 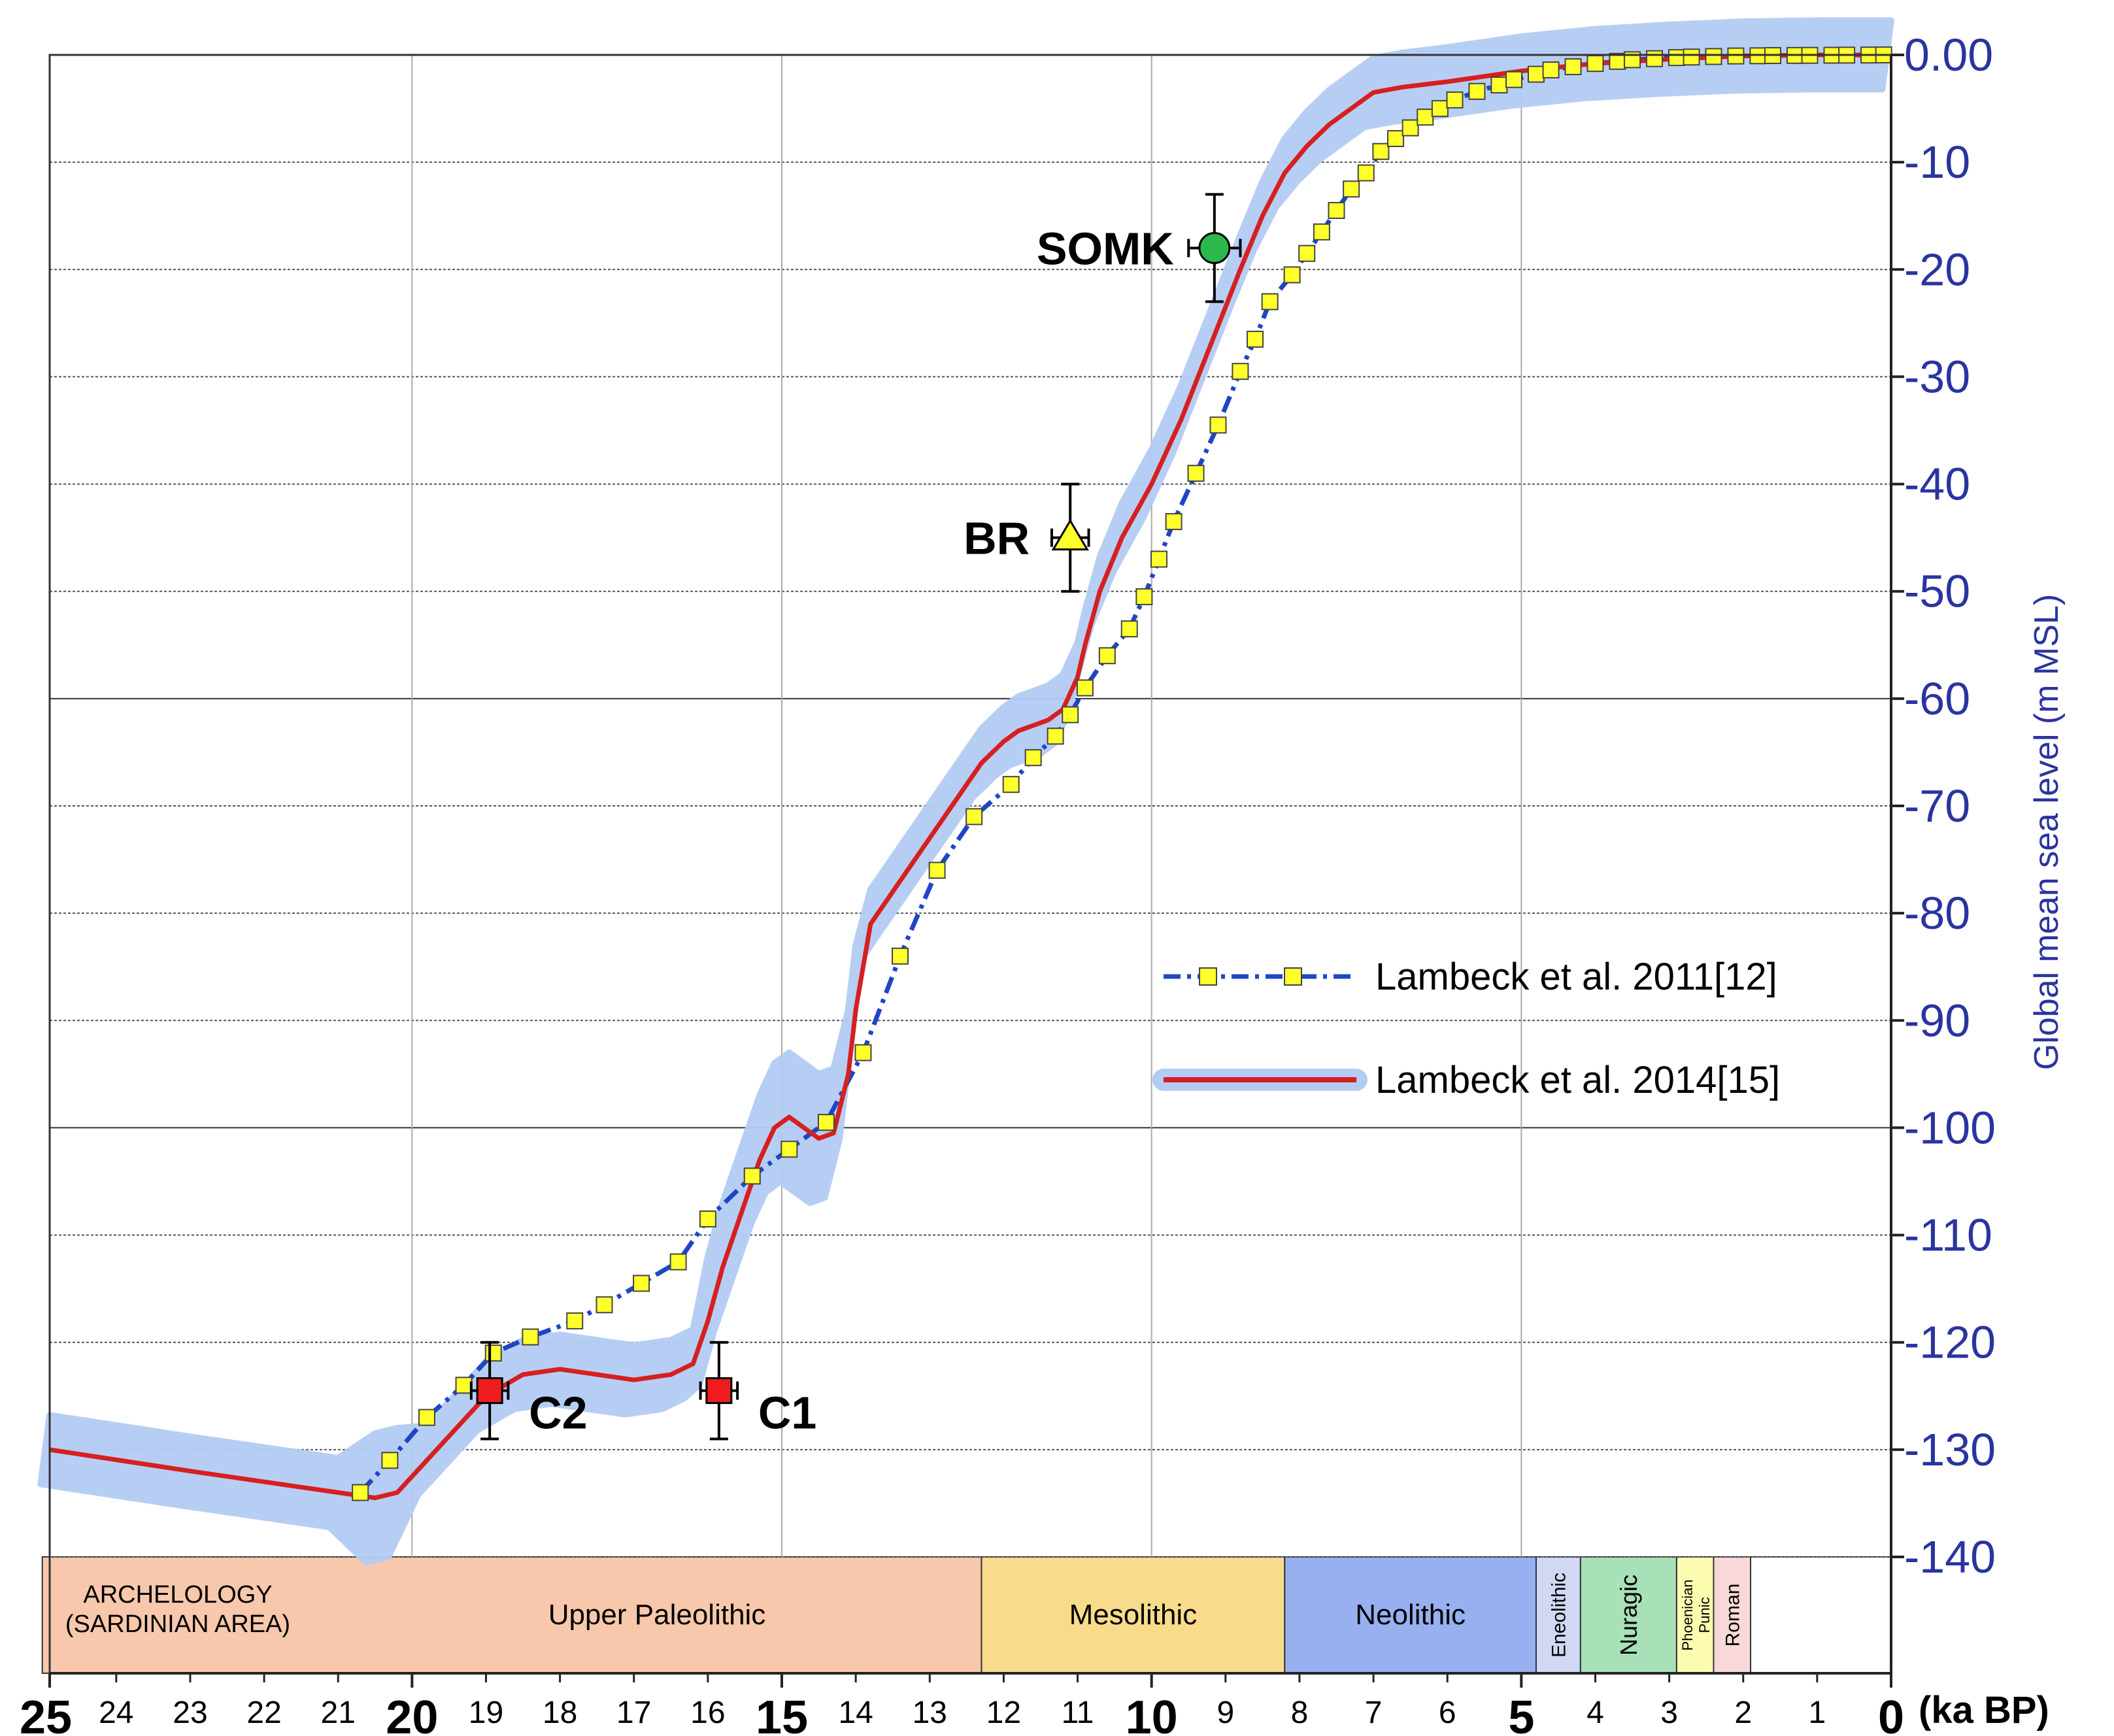 What do you see at coordinates (1704, 1615) in the screenshot?
I see `period-label-5-line2: Punic` at bounding box center [1704, 1615].